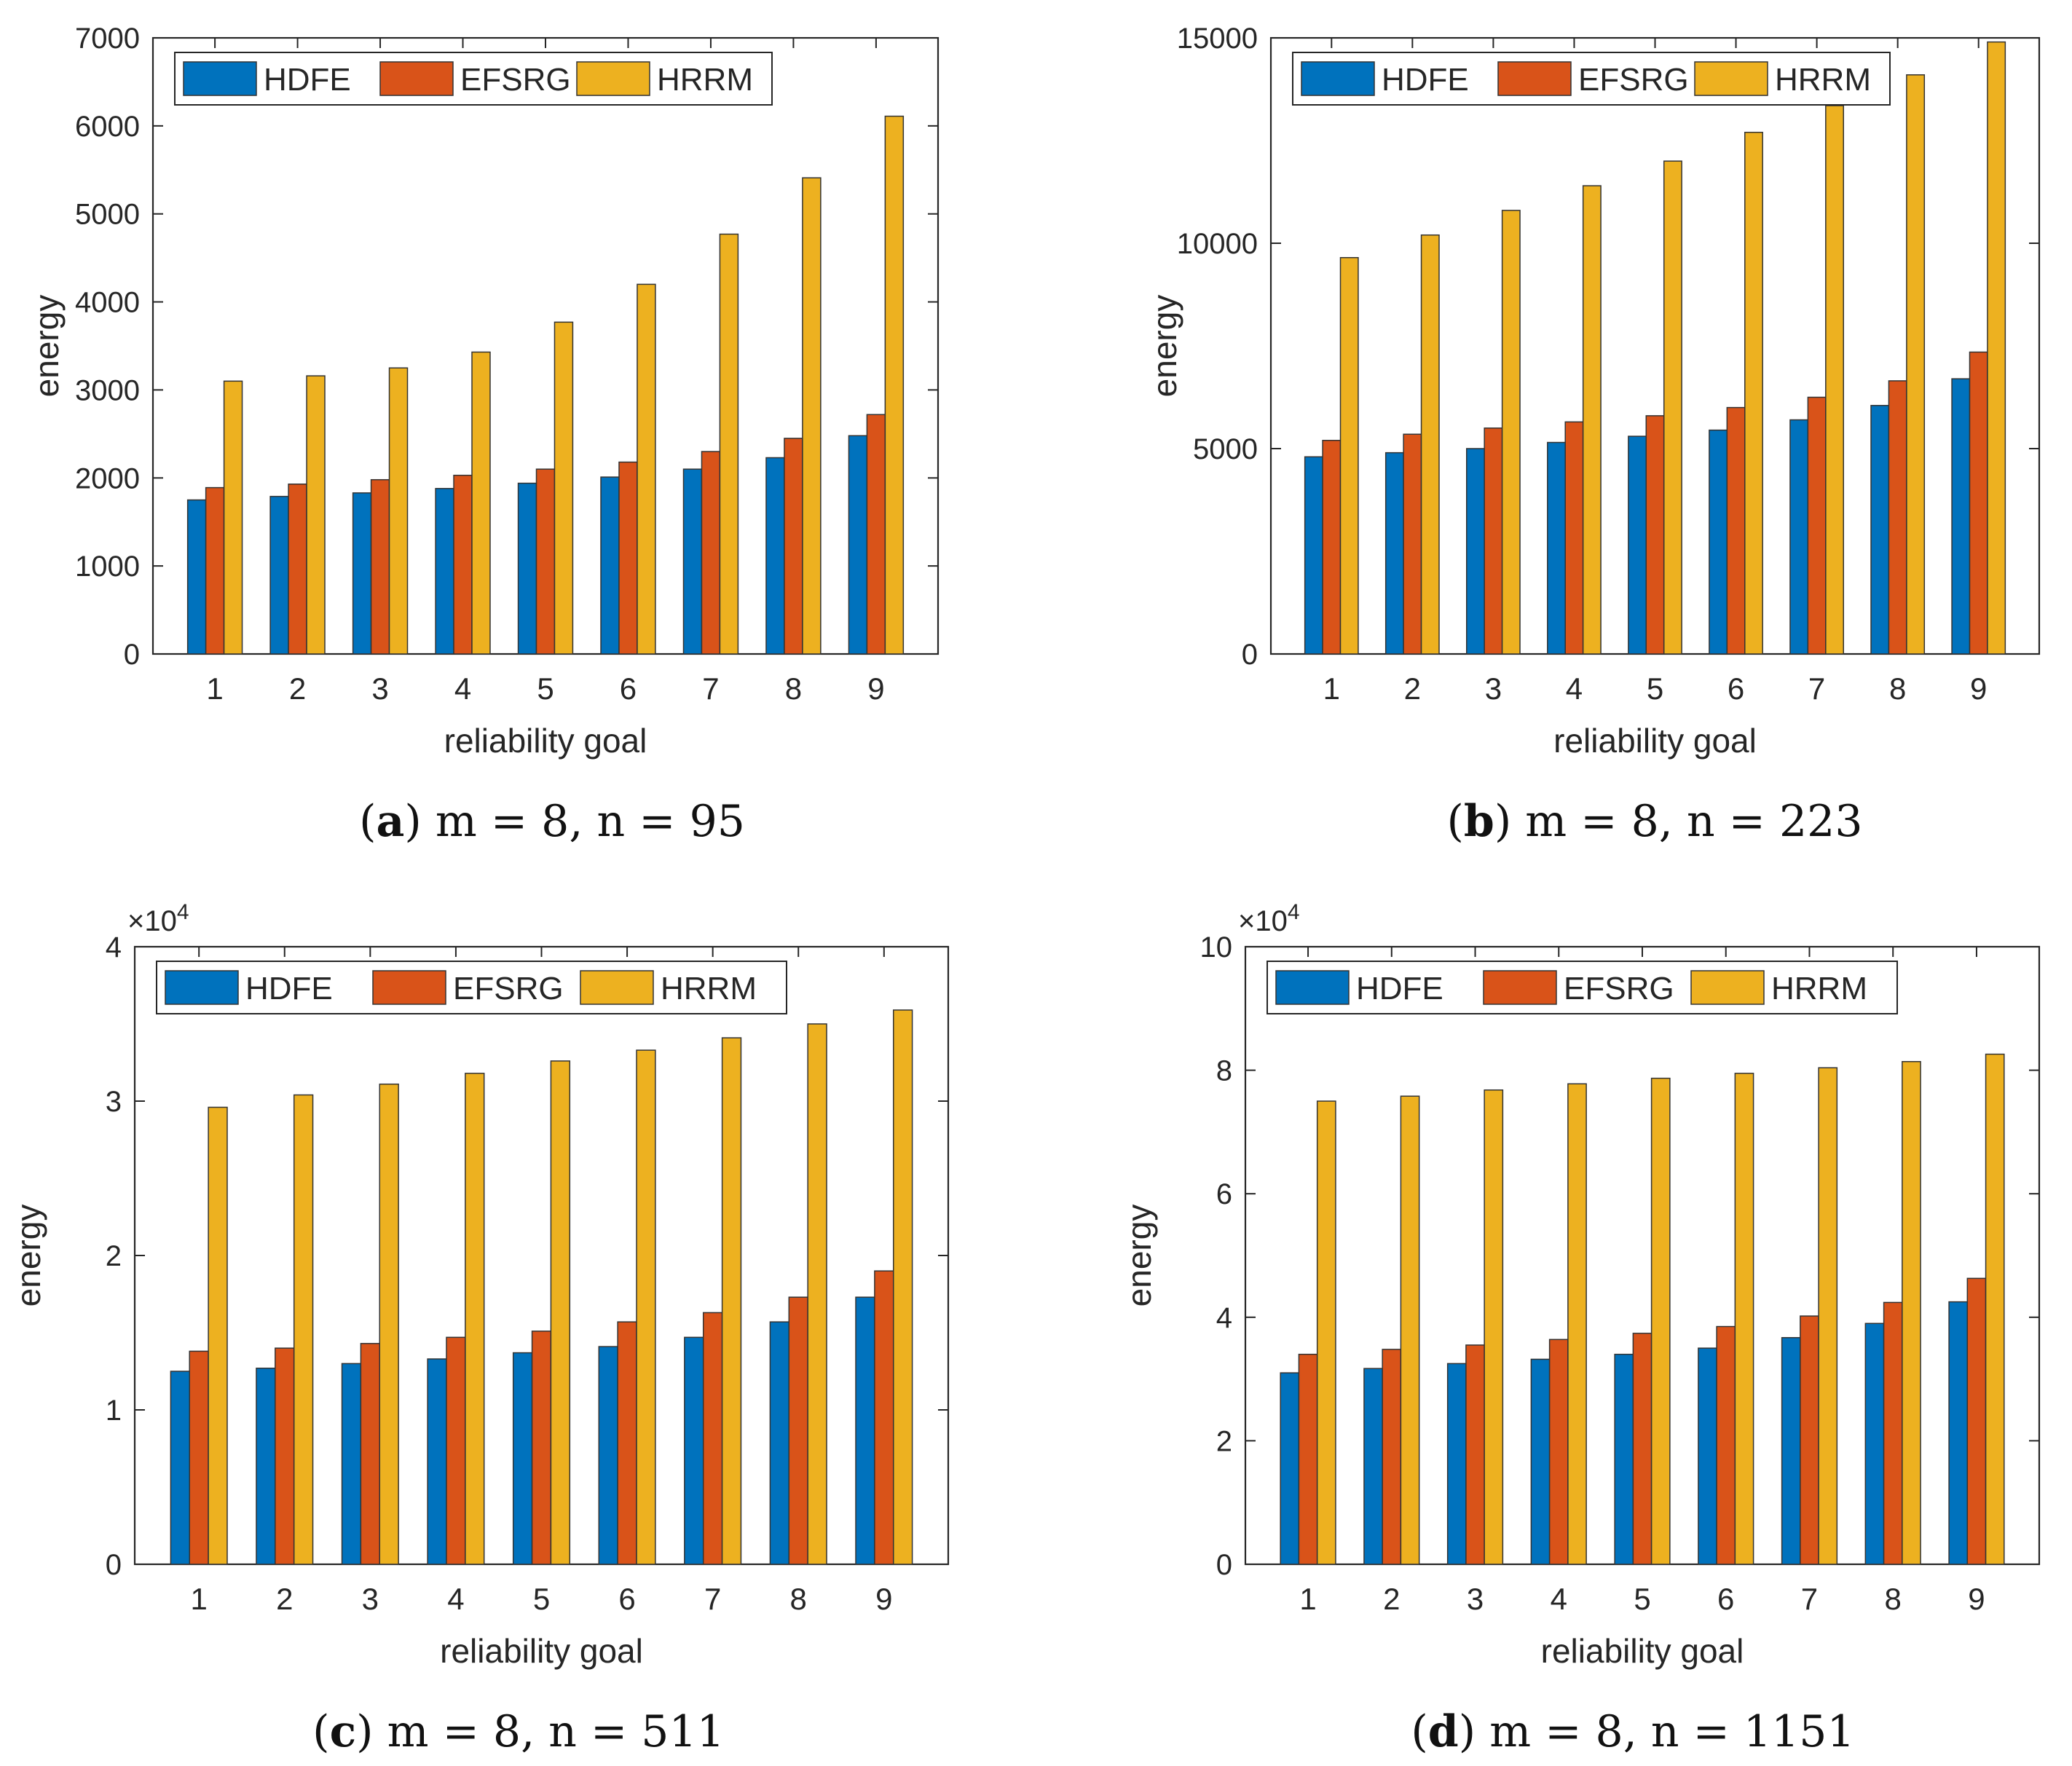 This screenshot has width=2072, height=1766. What do you see at coordinates (545, 688) in the screenshot?
I see `x-tick-label: 5` at bounding box center [545, 688].